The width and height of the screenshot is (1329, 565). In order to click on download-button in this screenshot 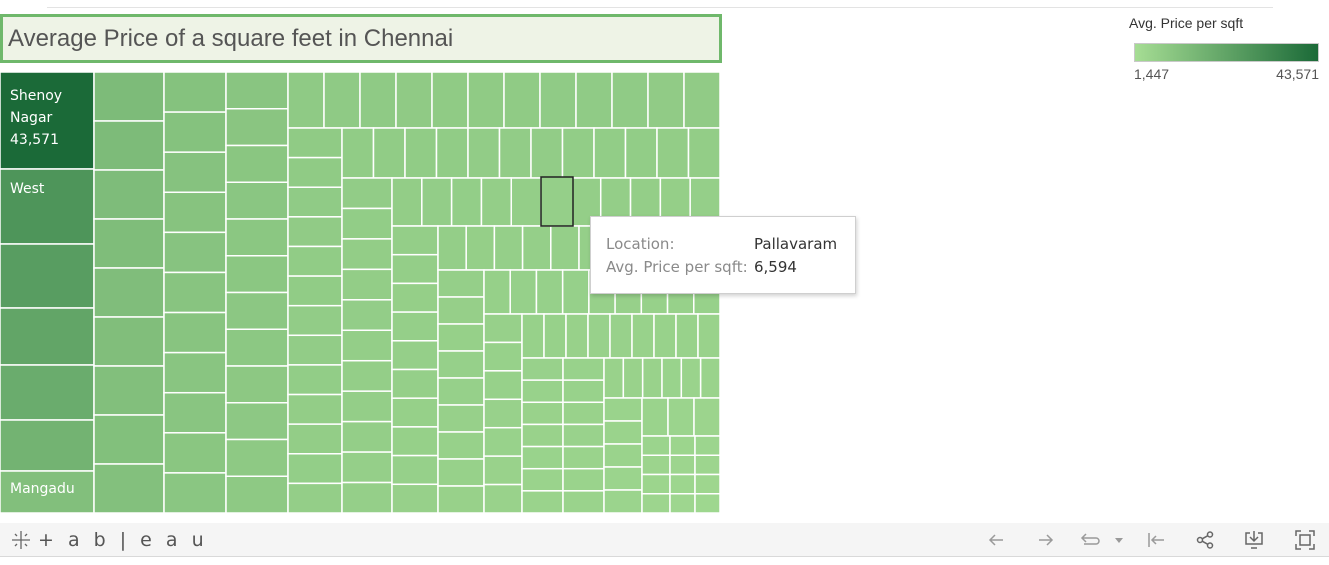, I will do `click(1254, 540)`.